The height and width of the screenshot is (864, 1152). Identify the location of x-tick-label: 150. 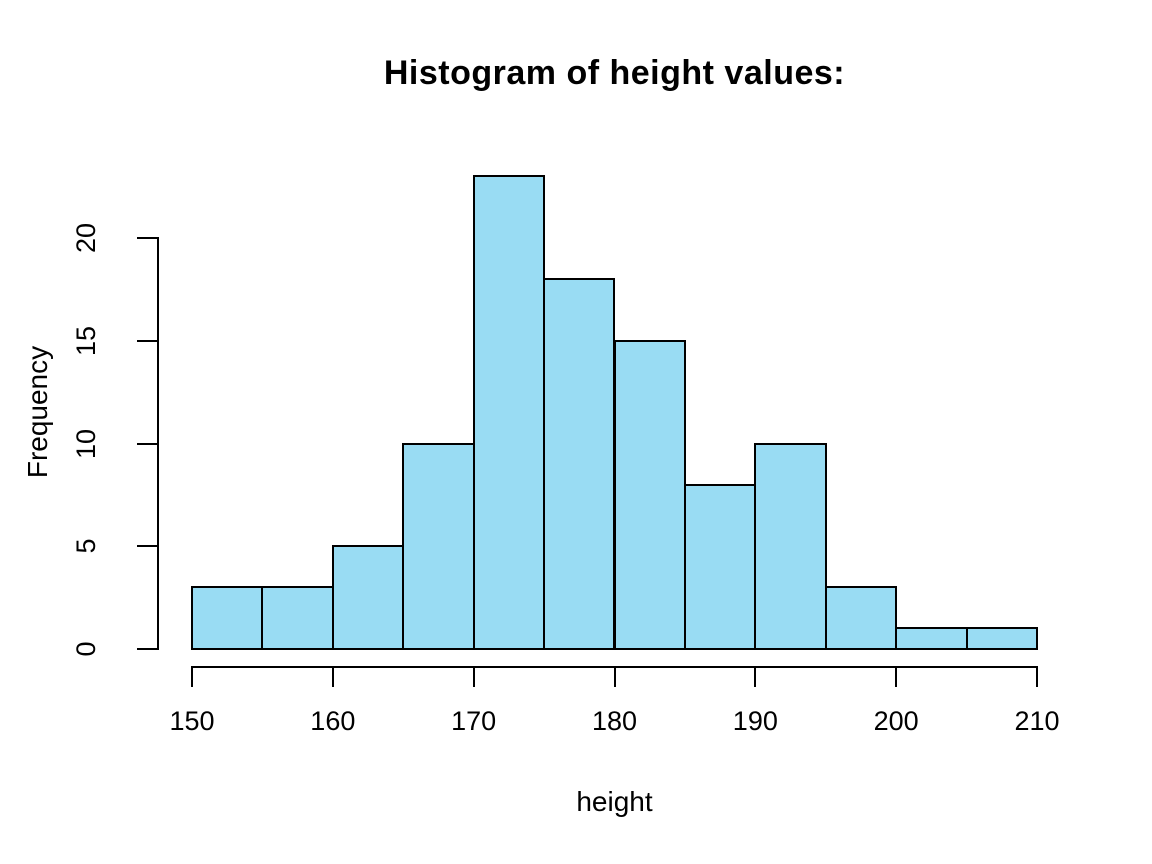
(192, 721).